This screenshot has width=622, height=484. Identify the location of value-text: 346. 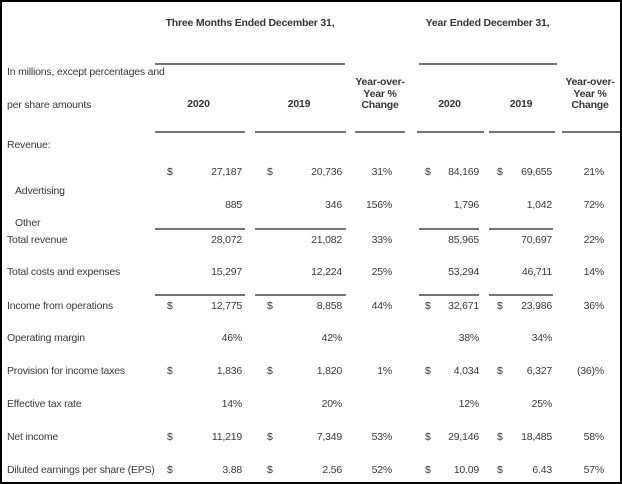
(333, 205).